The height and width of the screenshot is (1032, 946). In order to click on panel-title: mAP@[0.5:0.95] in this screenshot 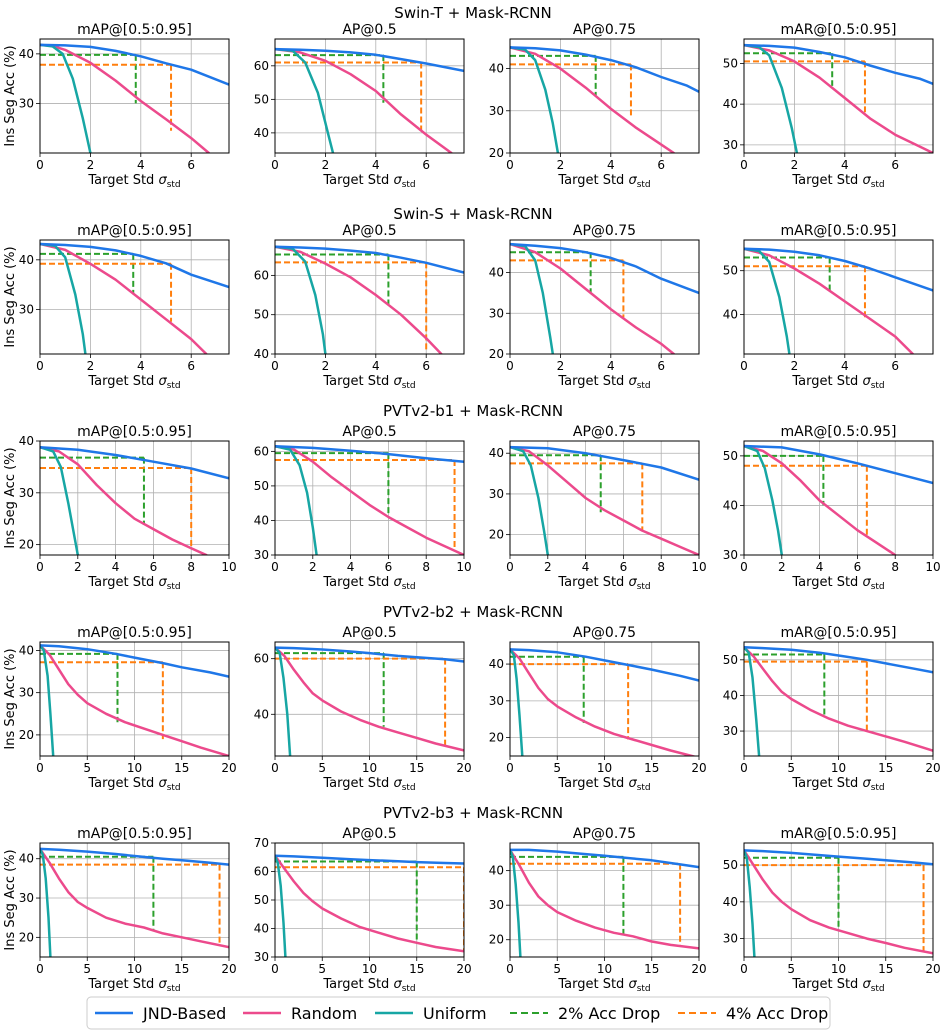, I will do `click(134, 231)`.